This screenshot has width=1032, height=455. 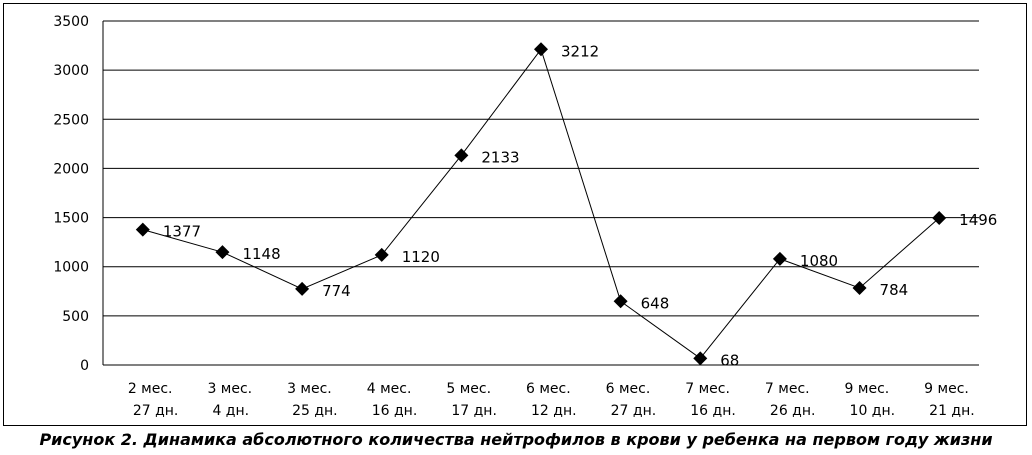 I want to click on data-label: 1148, so click(x=261, y=254).